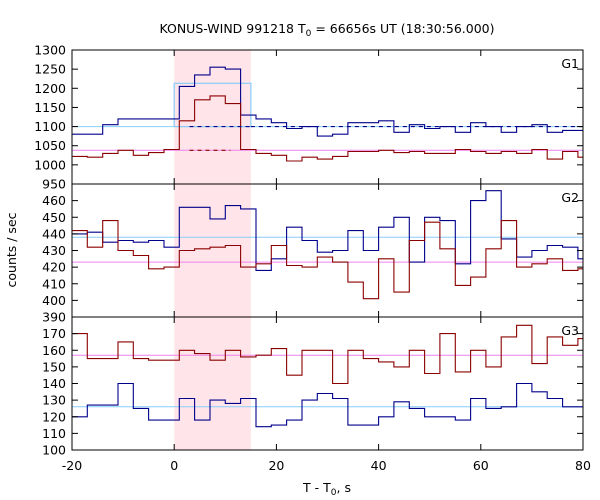 This screenshot has width=600, height=500. Describe the element at coordinates (583, 465) in the screenshot. I see `x-tick-label: 80` at that location.